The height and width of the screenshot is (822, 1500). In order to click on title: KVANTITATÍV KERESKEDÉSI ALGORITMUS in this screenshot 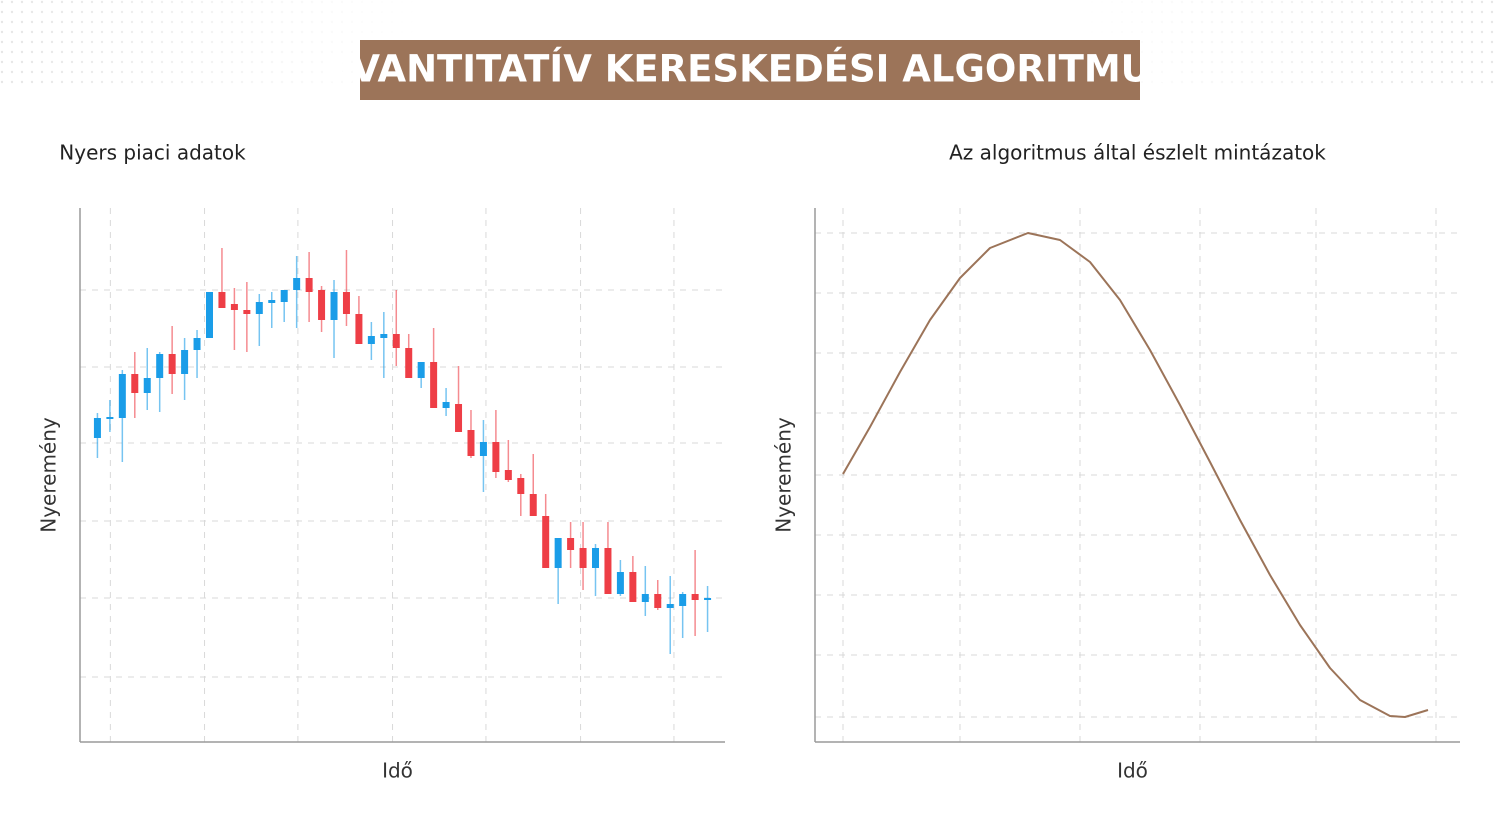, I will do `click(750, 69)`.